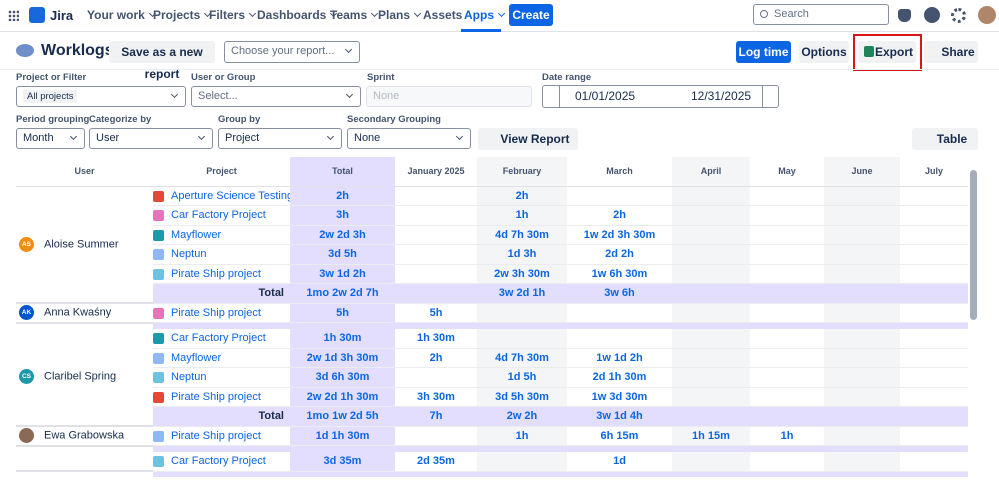 The width and height of the screenshot is (999, 481). I want to click on create-button: Create, so click(531, 15).